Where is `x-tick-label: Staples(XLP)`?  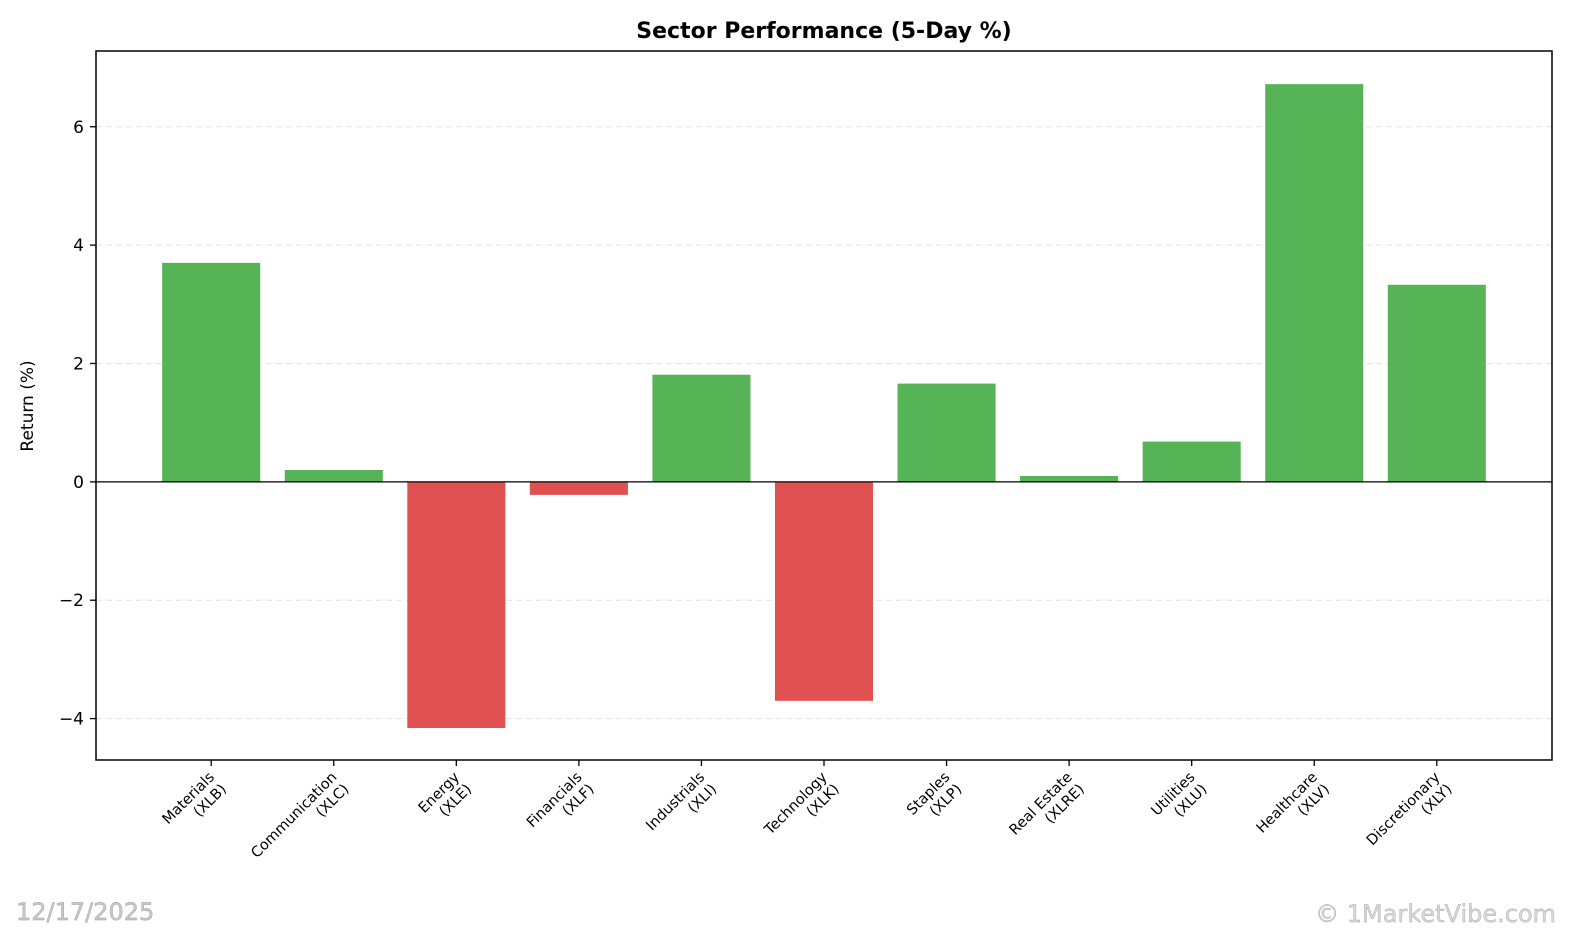
x-tick-label: Staples(XLP) is located at coordinates (934, 799).